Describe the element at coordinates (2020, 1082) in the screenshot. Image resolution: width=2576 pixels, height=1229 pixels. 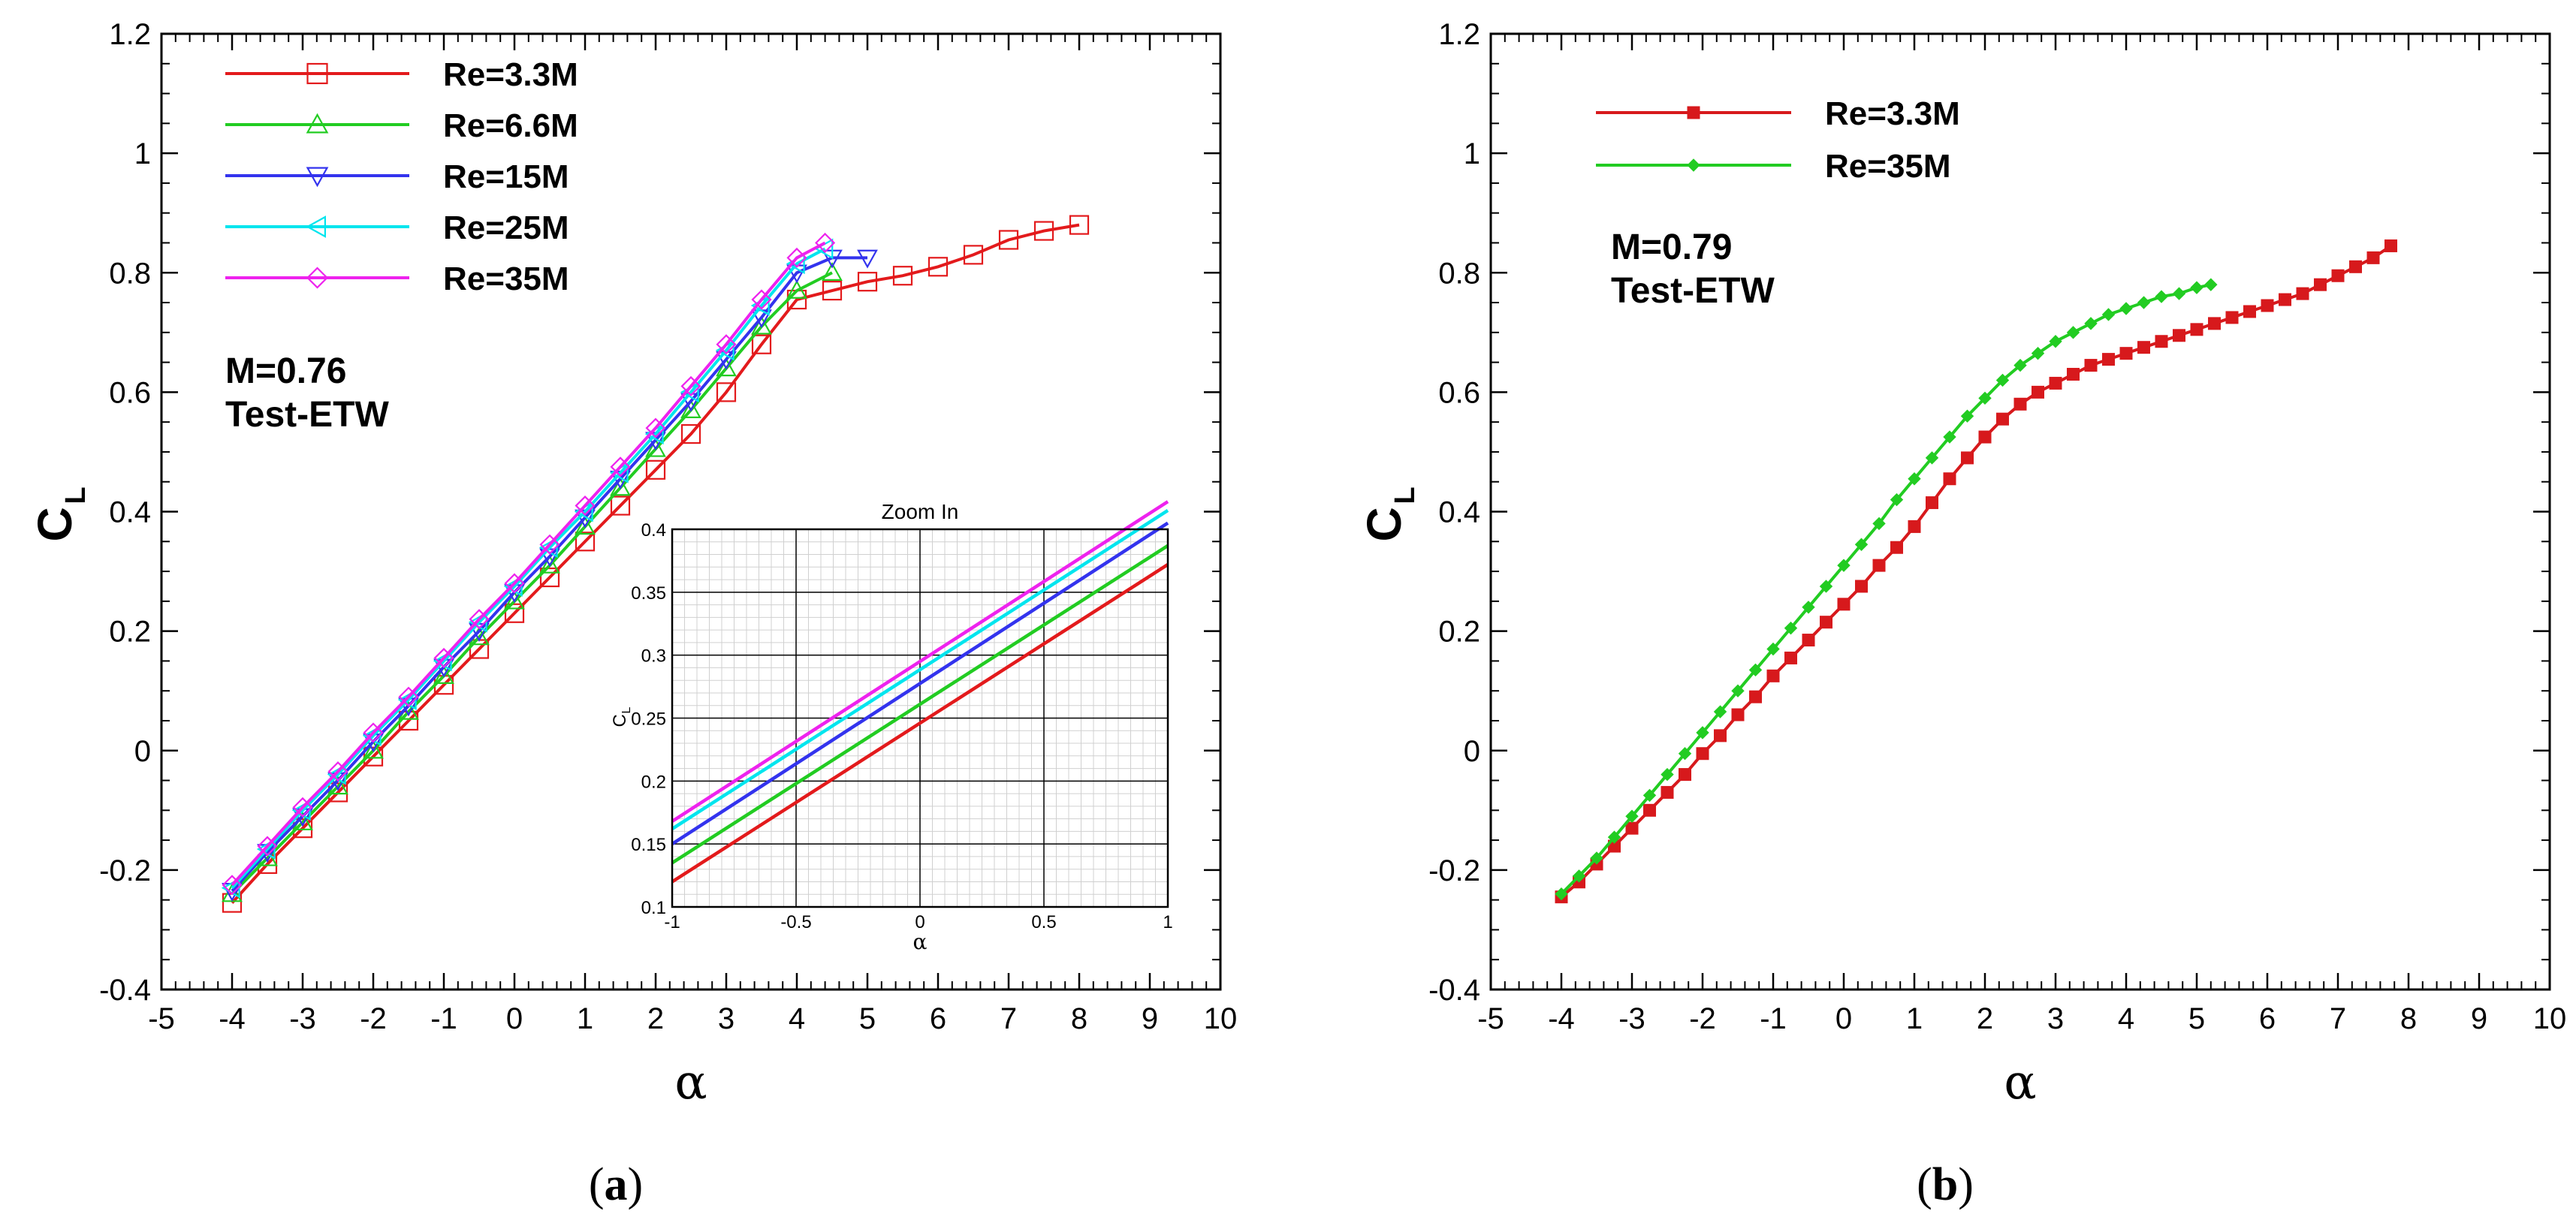
I see `x-axis-label: α` at that location.